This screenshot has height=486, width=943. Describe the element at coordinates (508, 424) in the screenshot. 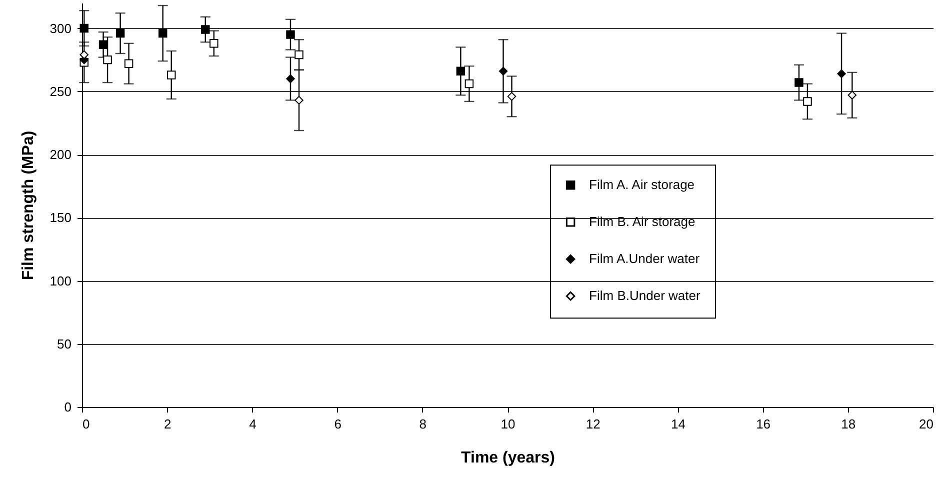

I see `x-tick-label: 10` at that location.